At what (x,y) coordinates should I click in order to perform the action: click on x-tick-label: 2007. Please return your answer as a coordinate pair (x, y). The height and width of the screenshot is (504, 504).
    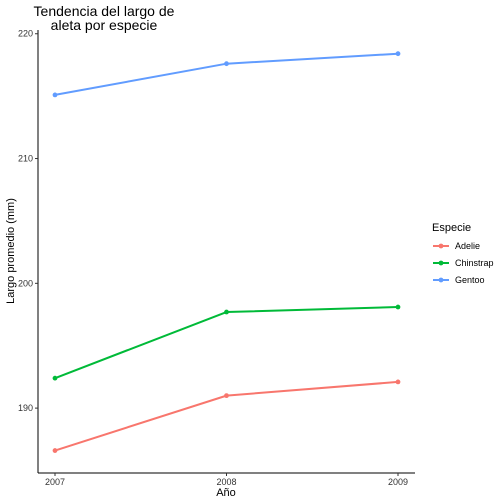
    Looking at the image, I should click on (55, 482).